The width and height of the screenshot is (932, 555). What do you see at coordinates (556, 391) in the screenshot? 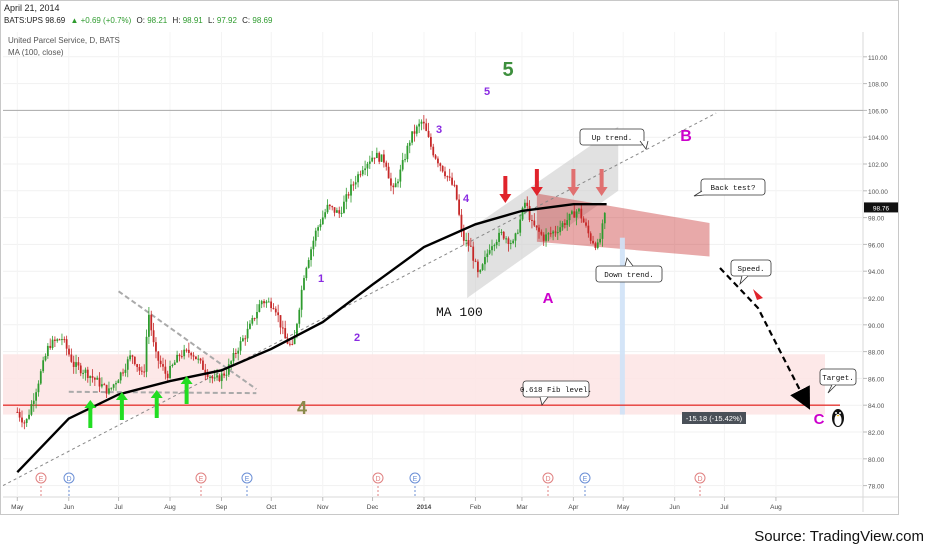
I see `fib-label-text: 0.618 Fib level.` at bounding box center [556, 391].